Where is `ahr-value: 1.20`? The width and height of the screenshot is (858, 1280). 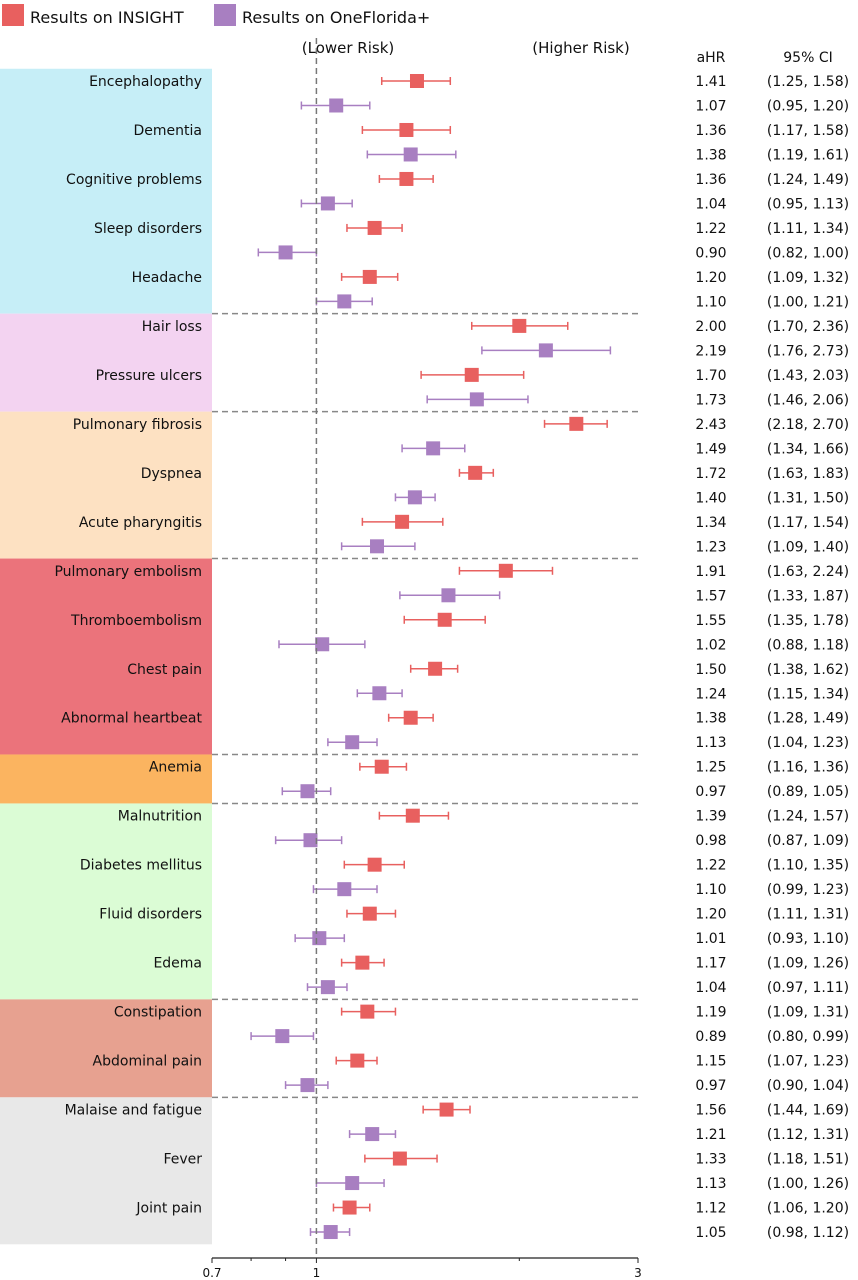
ahr-value: 1.20 is located at coordinates (710, 915).